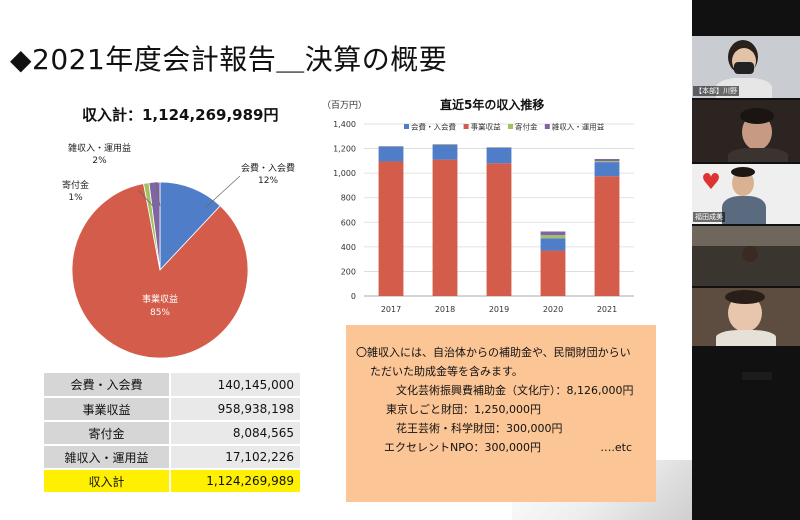 The height and width of the screenshot is (520, 800). I want to click on participant-mask, so click(744, 68).